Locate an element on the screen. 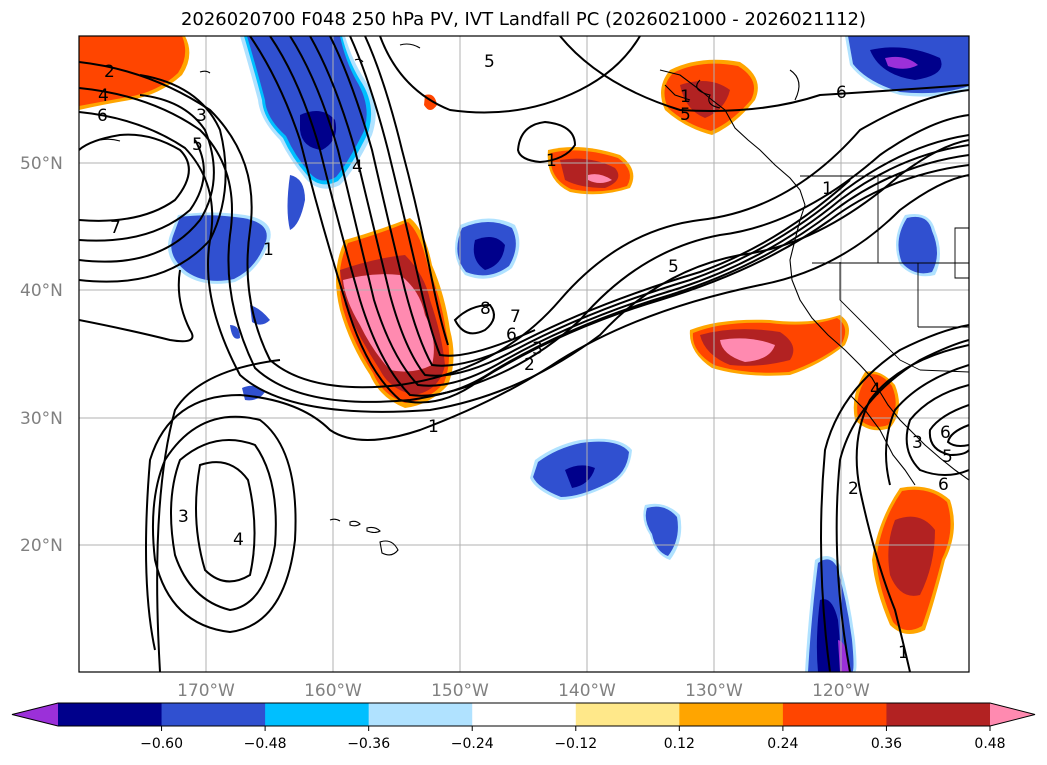 This screenshot has width=1047, height=765. lat-label: 40°N is located at coordinates (41, 291).